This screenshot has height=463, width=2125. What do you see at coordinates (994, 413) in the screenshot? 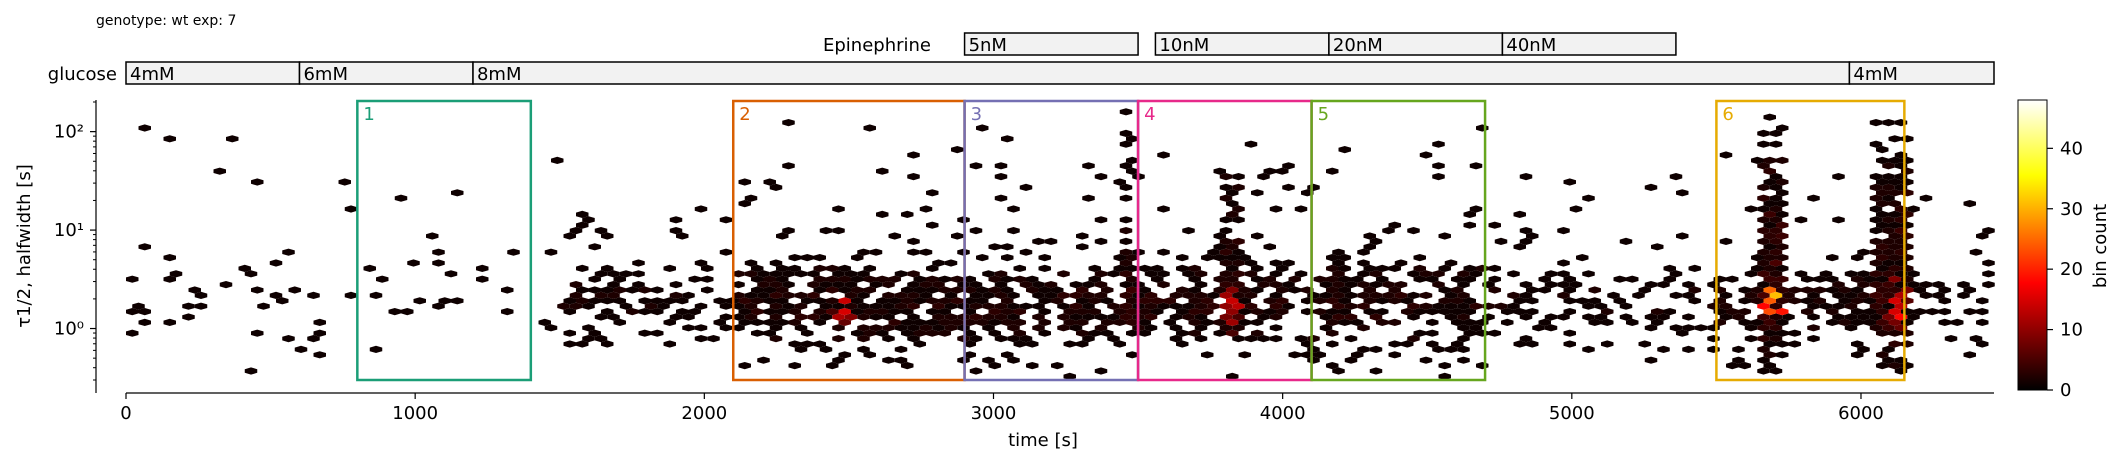
I see `x-tick-label: 3000` at bounding box center [994, 413].